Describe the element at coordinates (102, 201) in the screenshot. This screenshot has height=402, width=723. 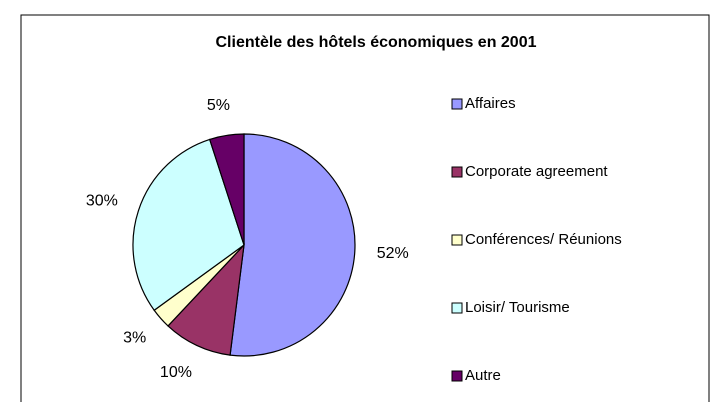
I see `data-label: 30%` at that location.